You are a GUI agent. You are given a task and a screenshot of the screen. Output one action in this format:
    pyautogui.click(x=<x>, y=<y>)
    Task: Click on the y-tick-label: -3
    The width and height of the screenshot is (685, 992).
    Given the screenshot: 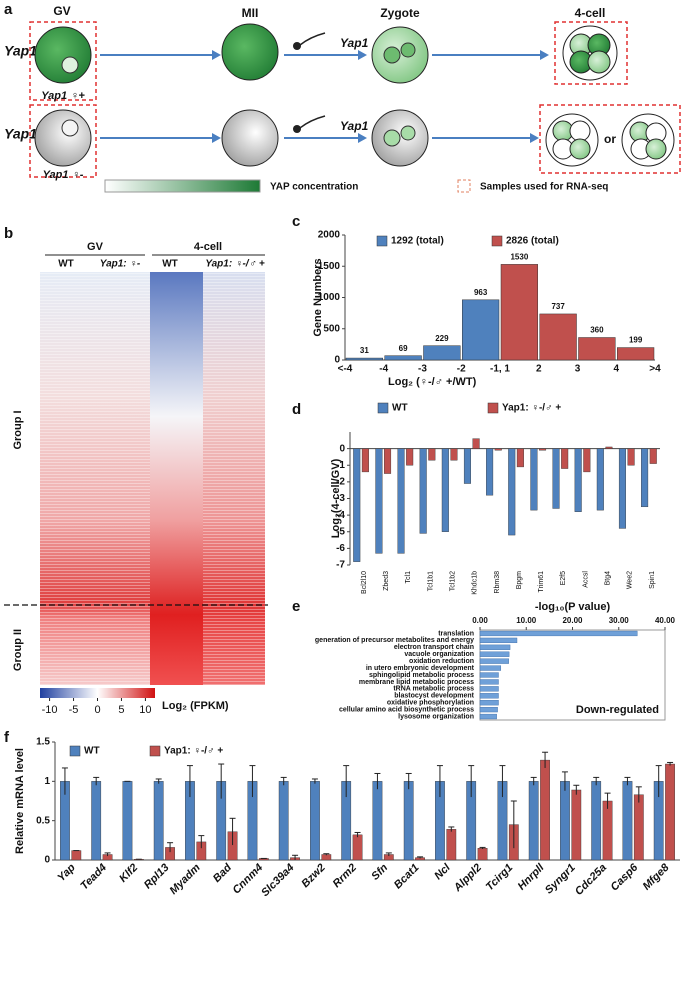 What is the action you would take?
    pyautogui.click(x=340, y=498)
    